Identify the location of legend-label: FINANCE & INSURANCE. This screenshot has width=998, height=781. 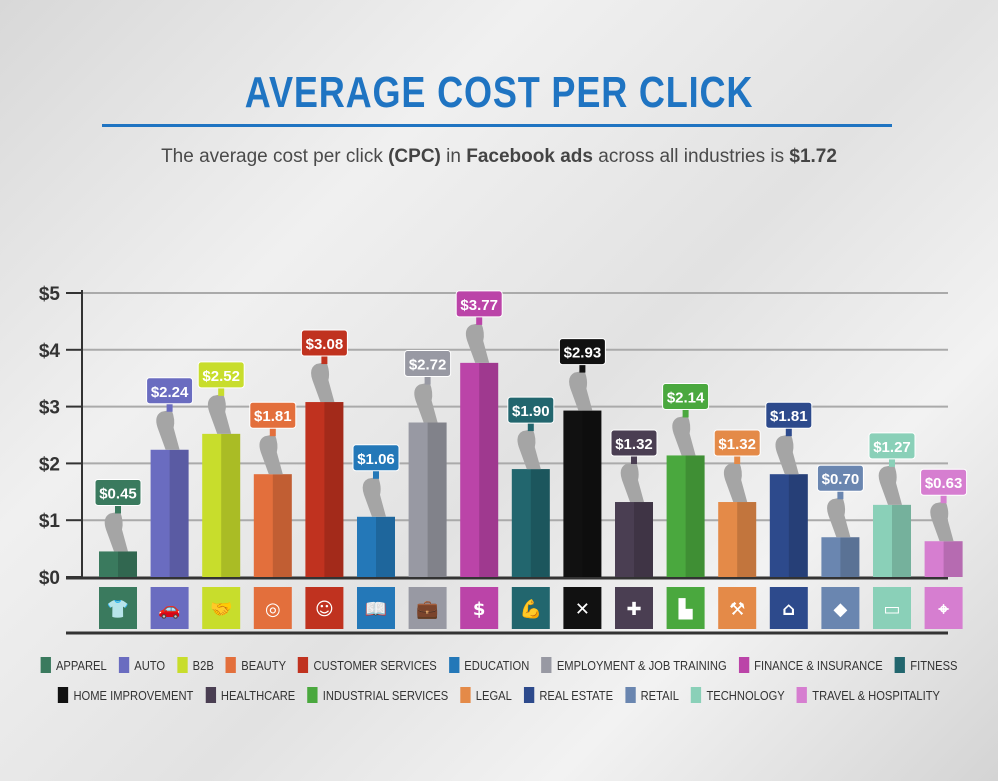
(818, 665).